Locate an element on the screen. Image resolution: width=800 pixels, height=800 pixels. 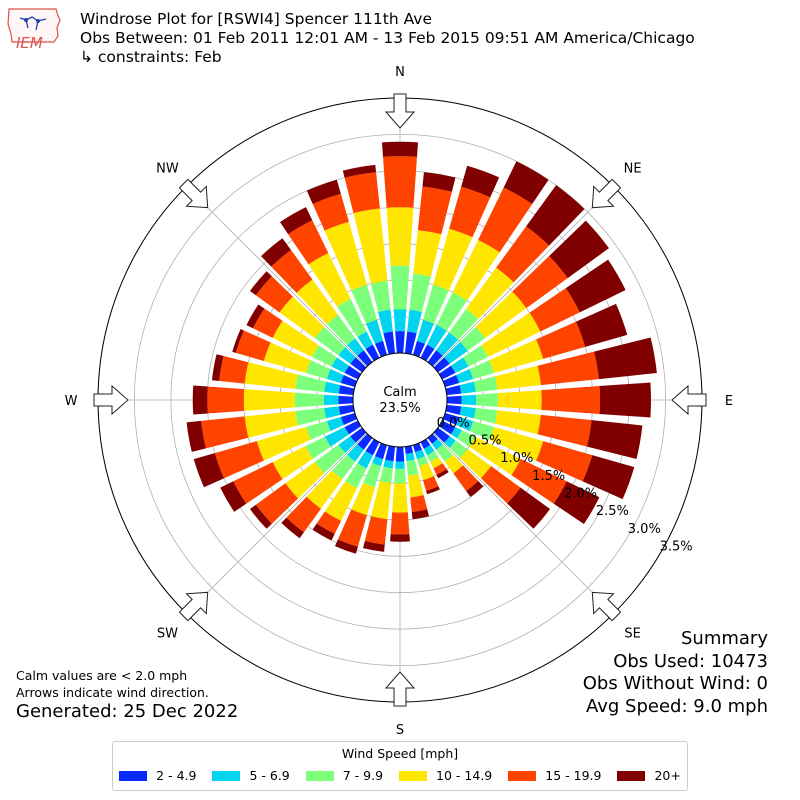
calm-label: Calm is located at coordinates (399, 392).